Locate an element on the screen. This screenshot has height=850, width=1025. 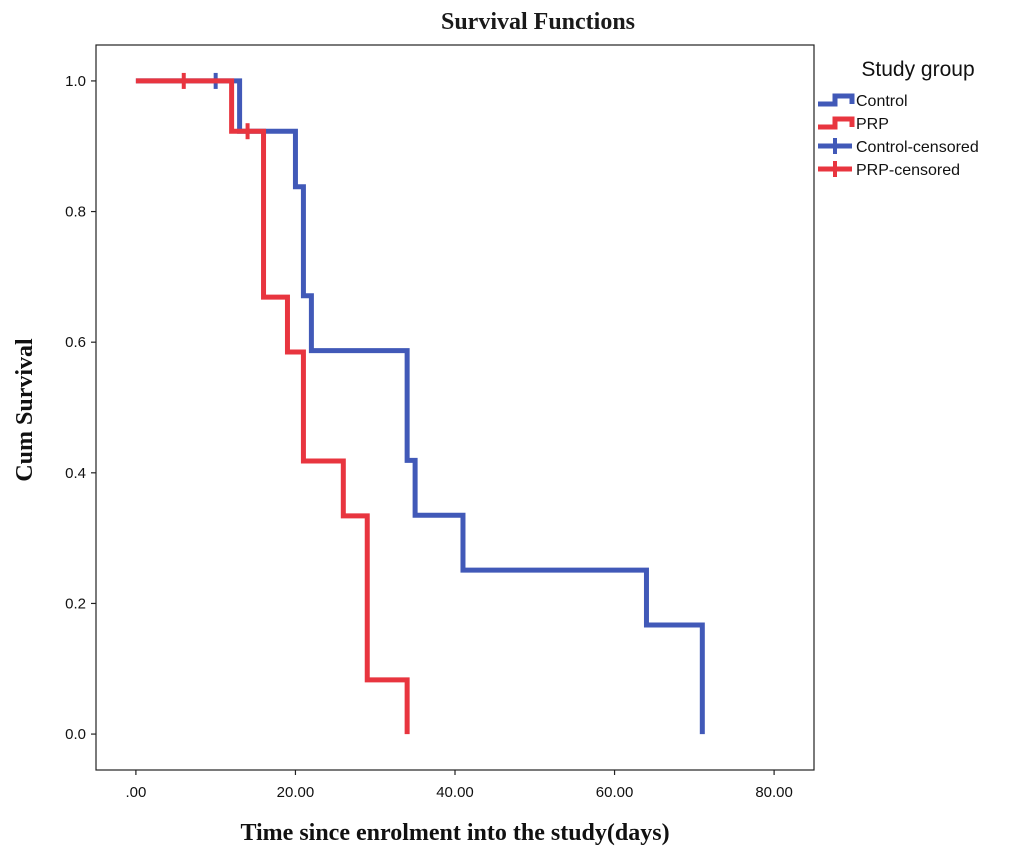
legend-entries: Control PRP Control-censored PRP-censored is located at coordinates (898, 136).